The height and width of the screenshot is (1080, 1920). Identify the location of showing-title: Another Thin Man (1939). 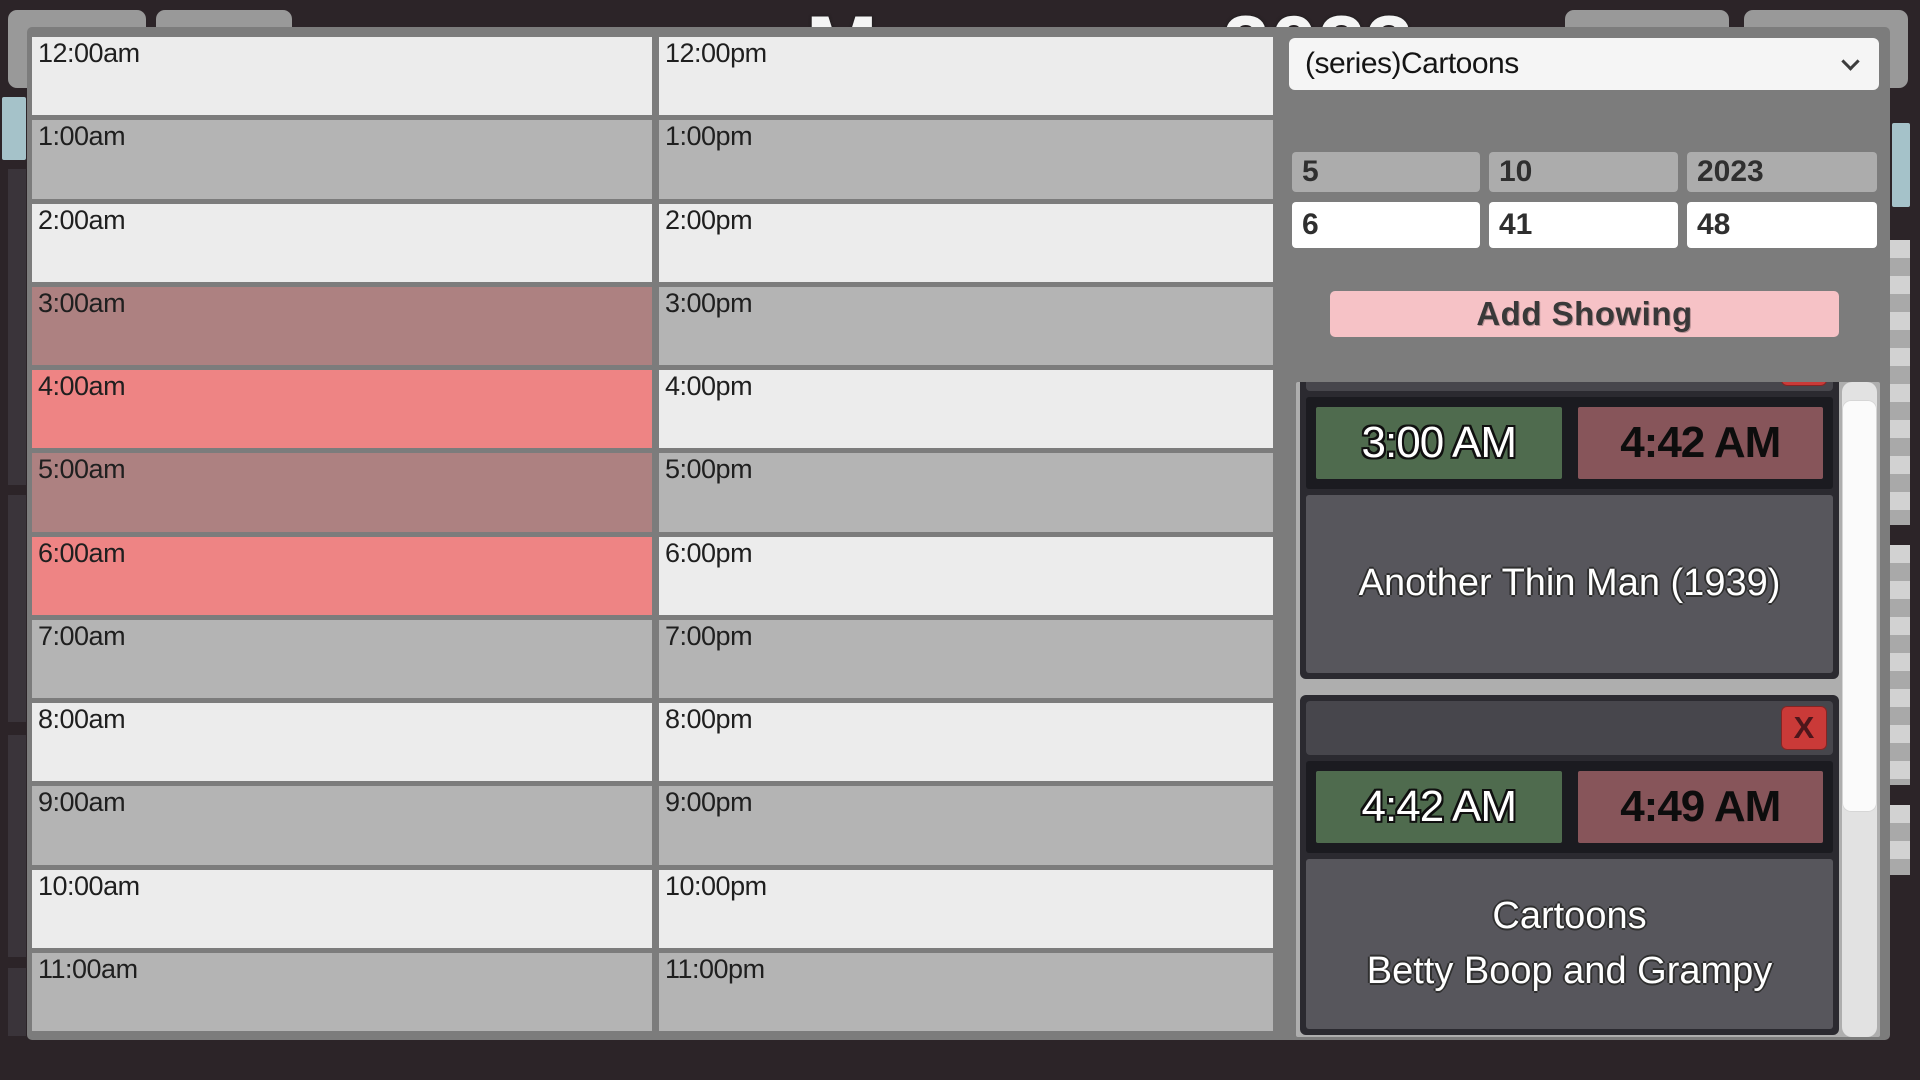
(1569, 584).